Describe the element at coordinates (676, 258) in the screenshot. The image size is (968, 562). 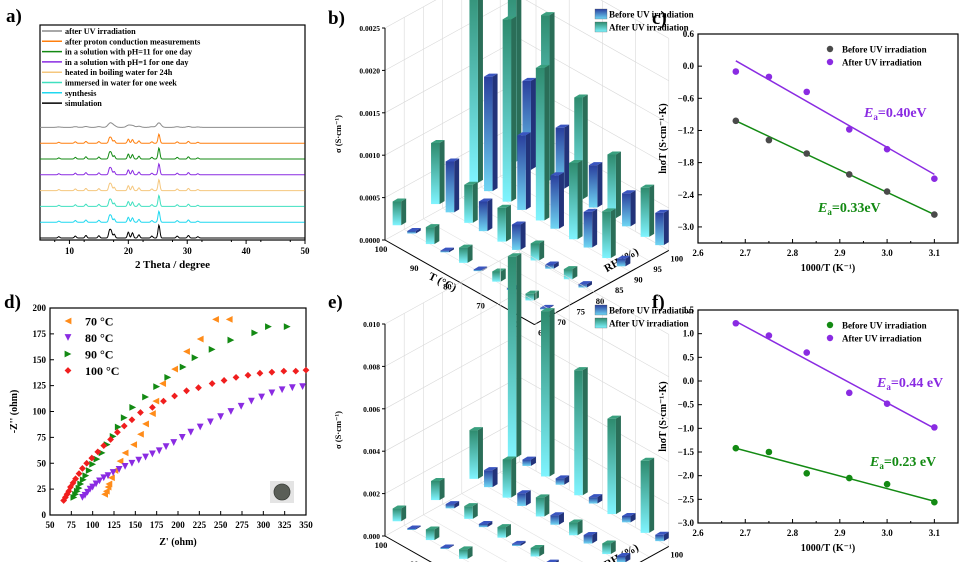
I see `rh-tick-label: 100` at that location.